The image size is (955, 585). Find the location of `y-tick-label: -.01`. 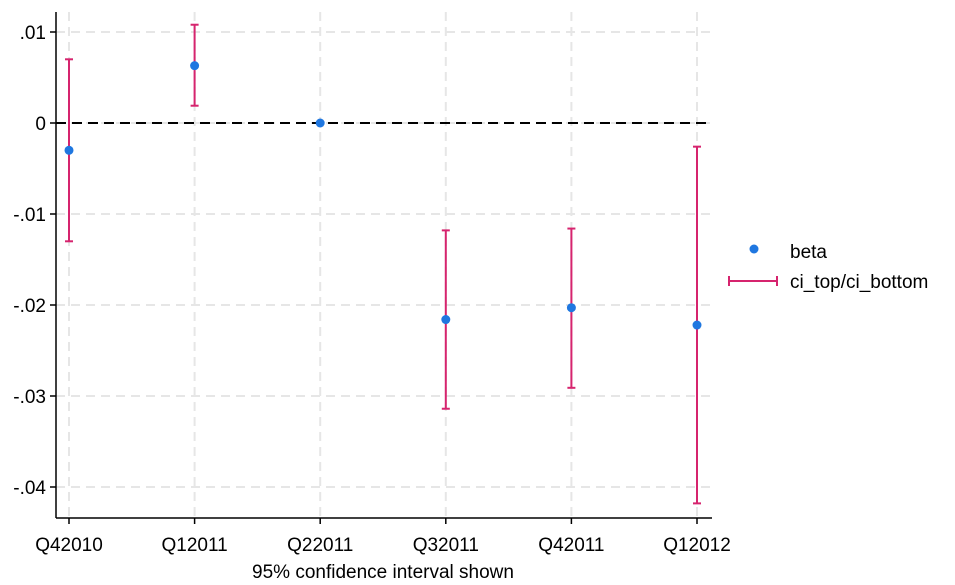

y-tick-label: -.01 is located at coordinates (29, 215).